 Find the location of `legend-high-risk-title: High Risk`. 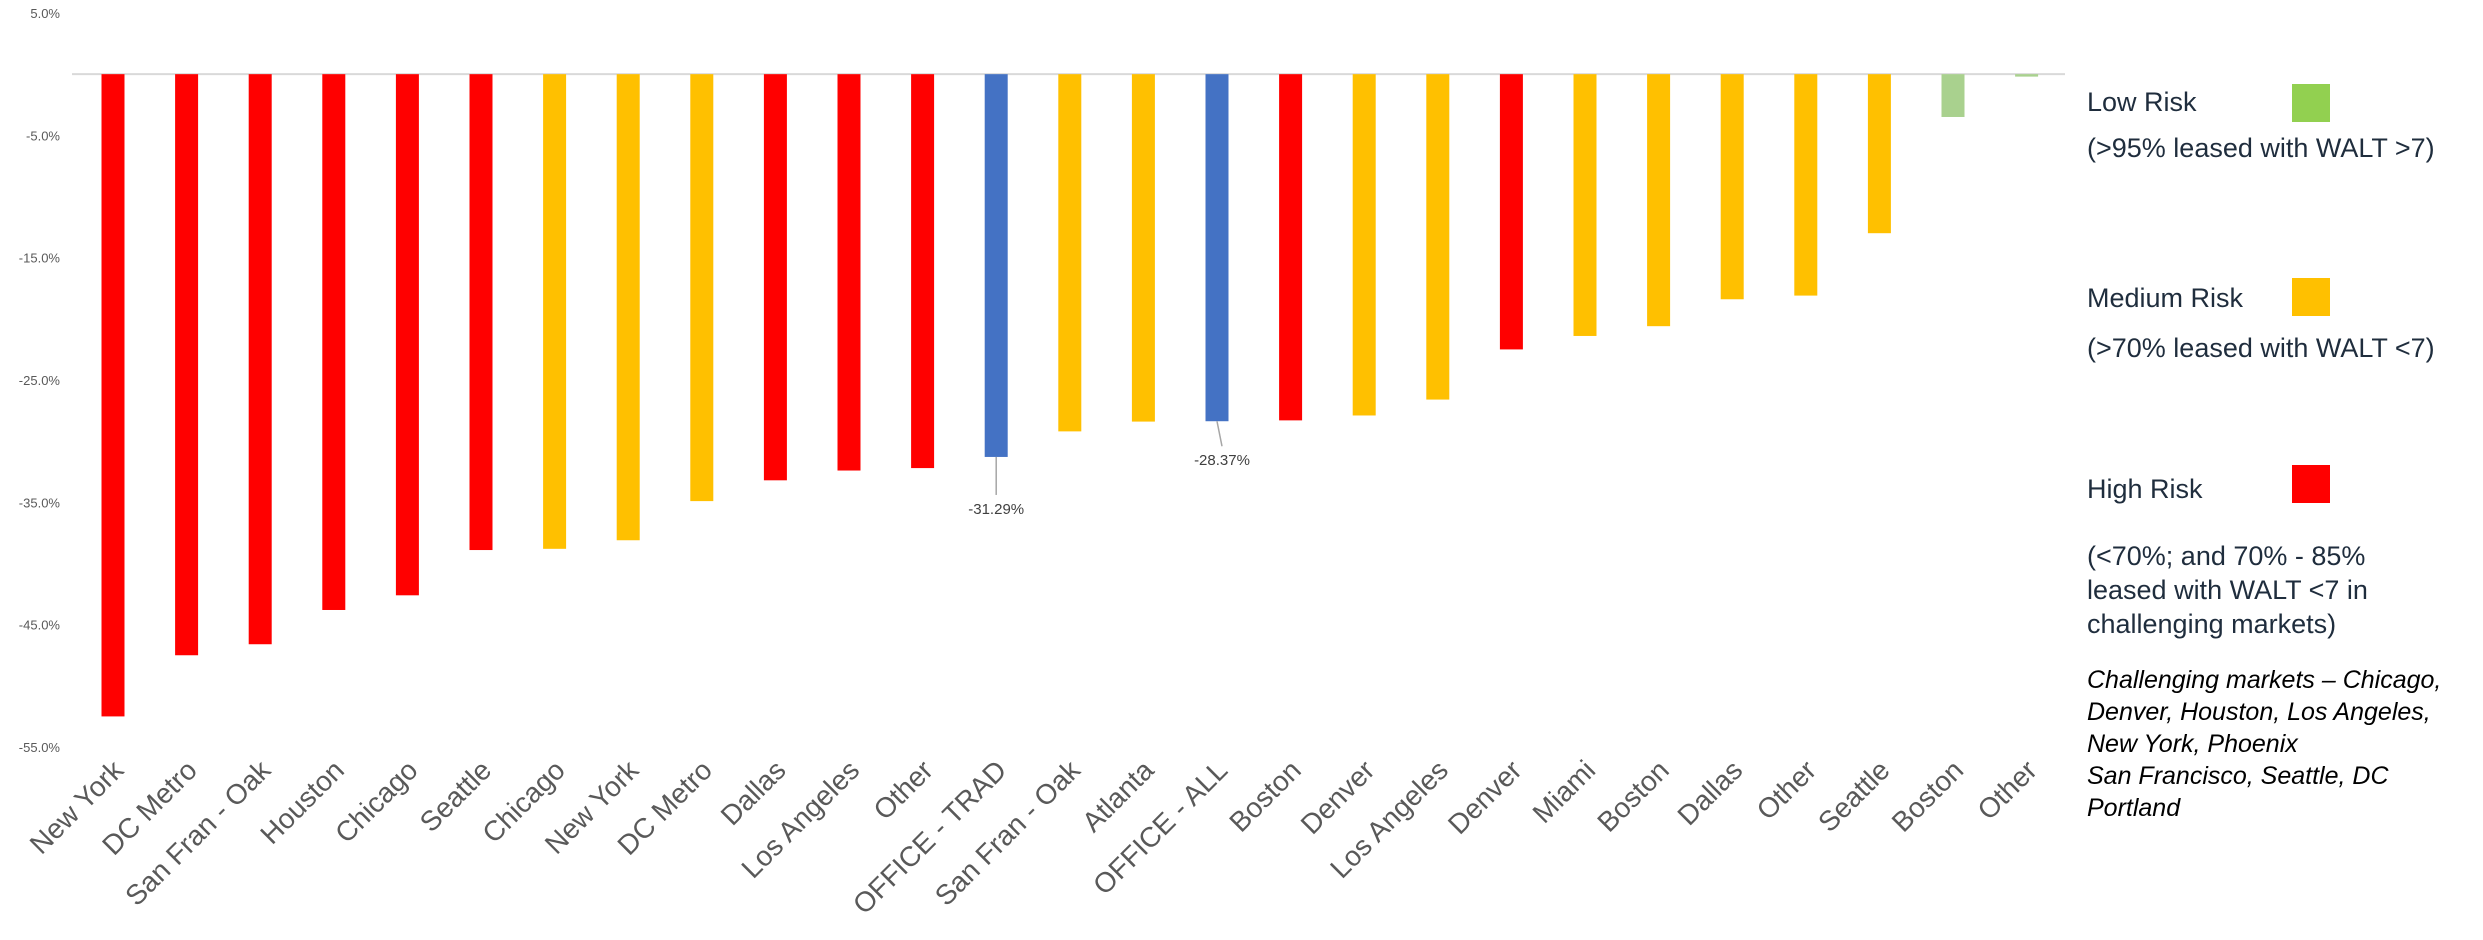

legend-high-risk-title: High Risk is located at coordinates (2145, 489).